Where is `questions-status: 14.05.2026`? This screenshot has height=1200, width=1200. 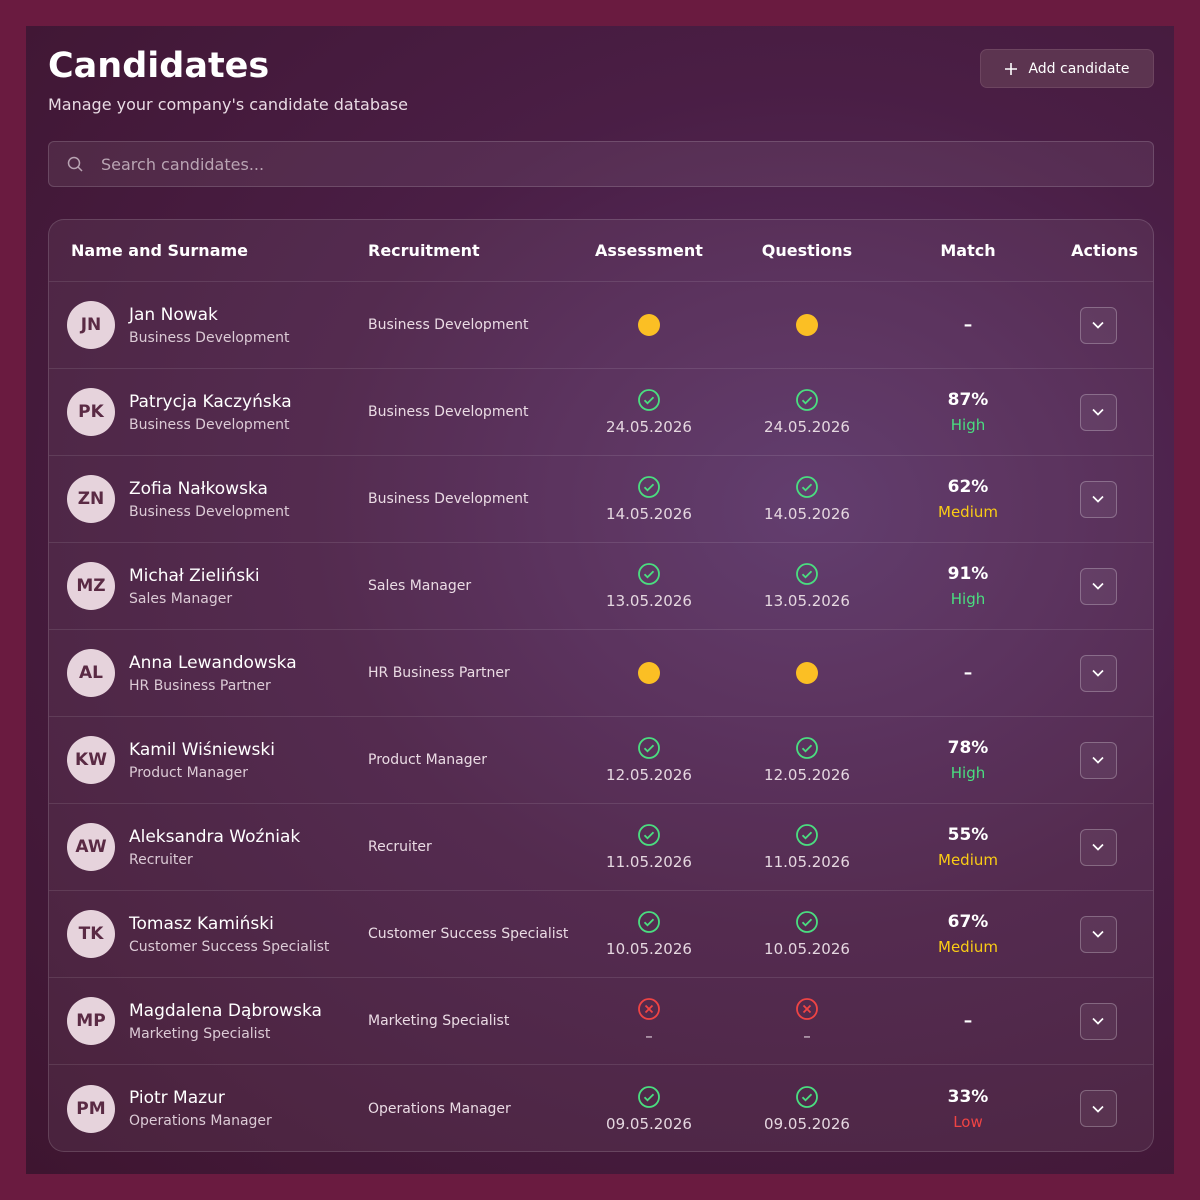 questions-status: 14.05.2026 is located at coordinates (807, 499).